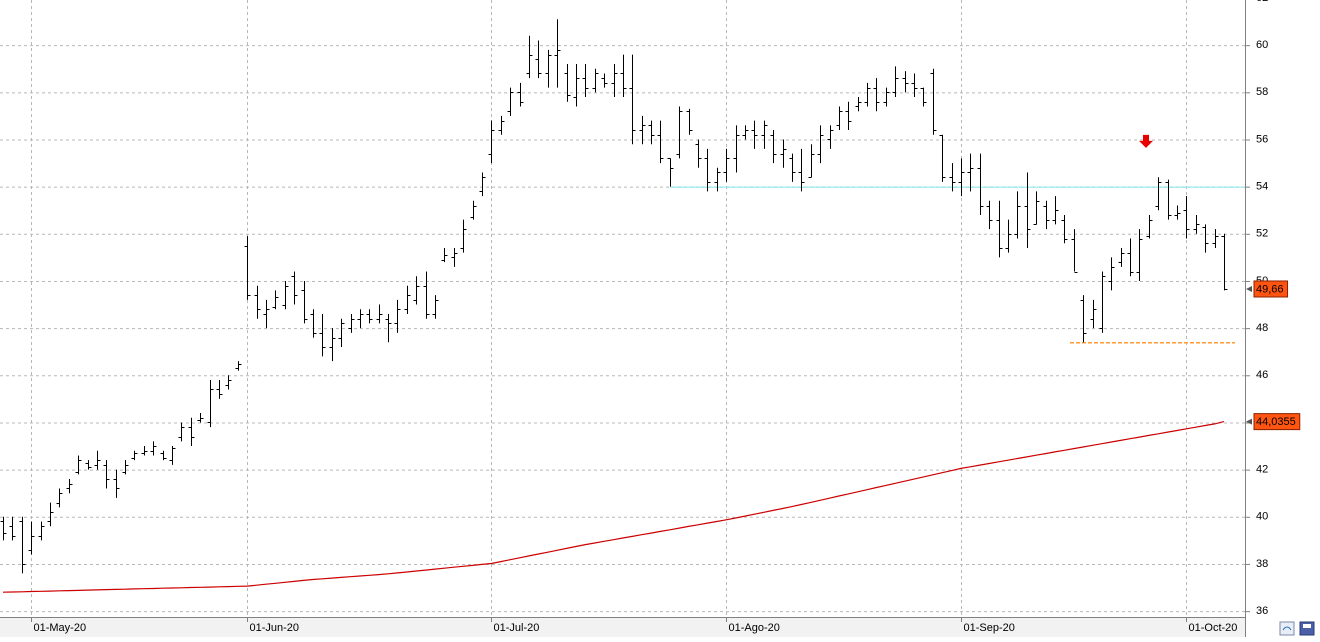 This screenshot has width=1320, height=642. What do you see at coordinates (275, 628) in the screenshot?
I see `x-tick-label: 01-Jun-20` at bounding box center [275, 628].